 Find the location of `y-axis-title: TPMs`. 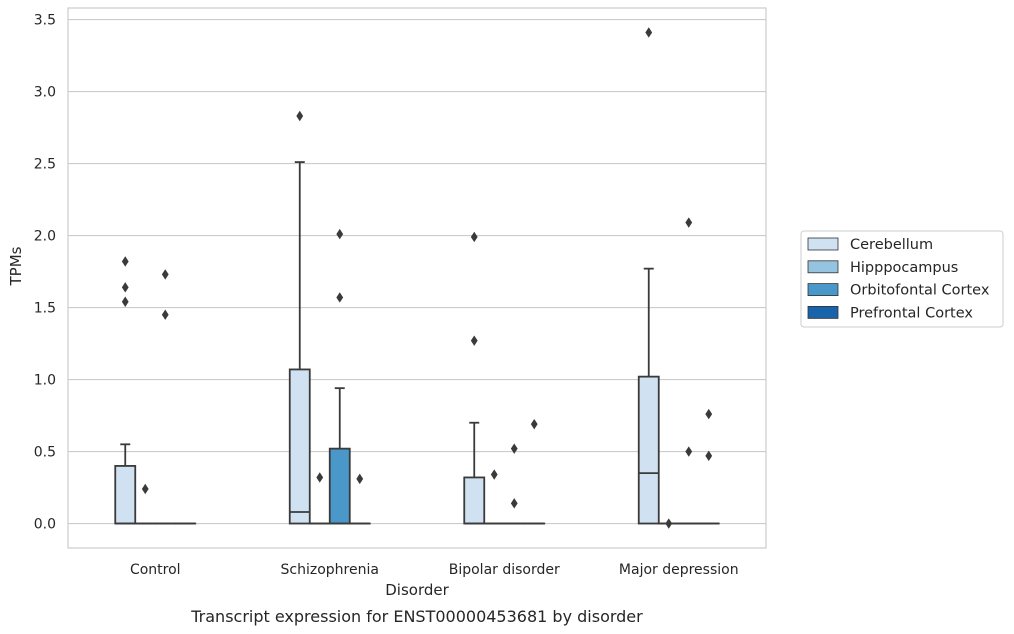

y-axis-title: TPMs is located at coordinates (16, 266).